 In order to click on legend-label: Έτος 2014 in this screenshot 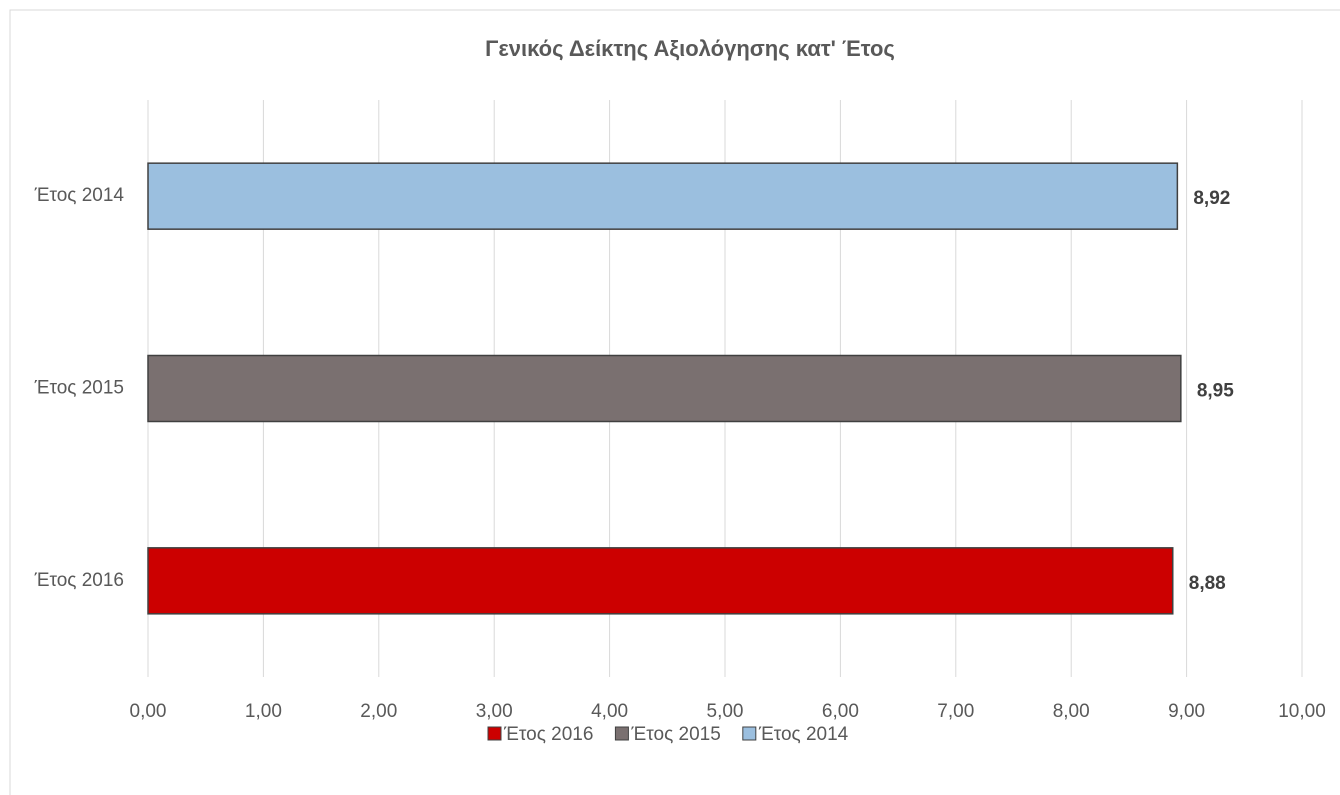, I will do `click(803, 734)`.